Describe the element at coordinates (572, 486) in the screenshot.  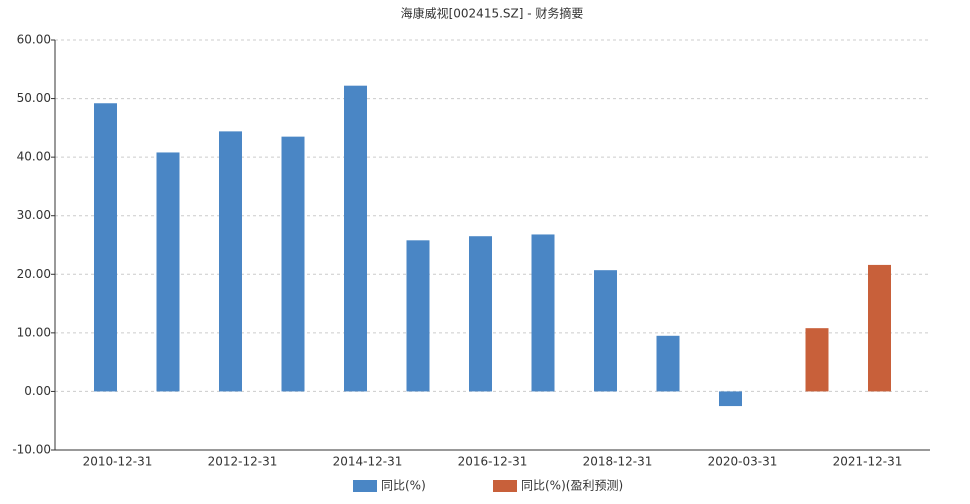
I see `legend-label: 同比(%)(盈利预测)` at that location.